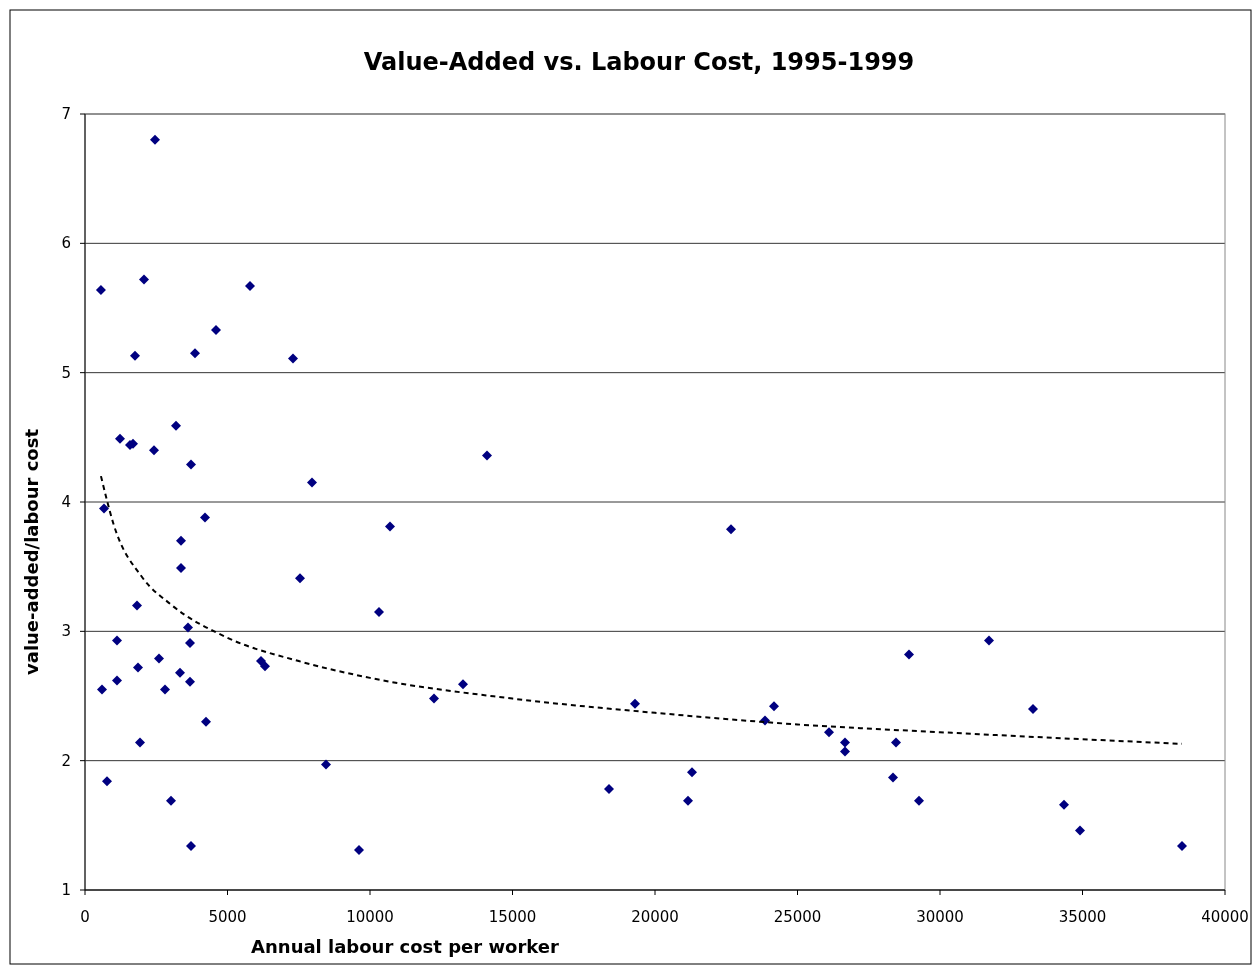  Describe the element at coordinates (1225, 917) in the screenshot. I see `x-tick-label: 40000` at that location.